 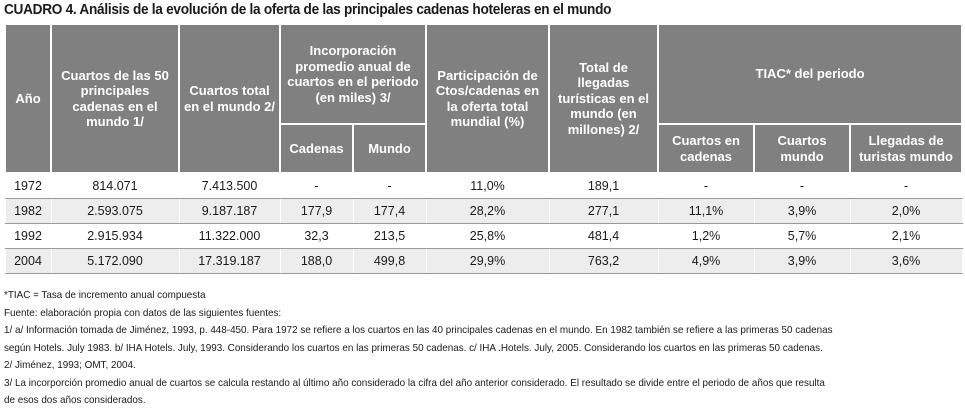 I want to click on cell-cadenas: 177,9, so click(x=316, y=211).